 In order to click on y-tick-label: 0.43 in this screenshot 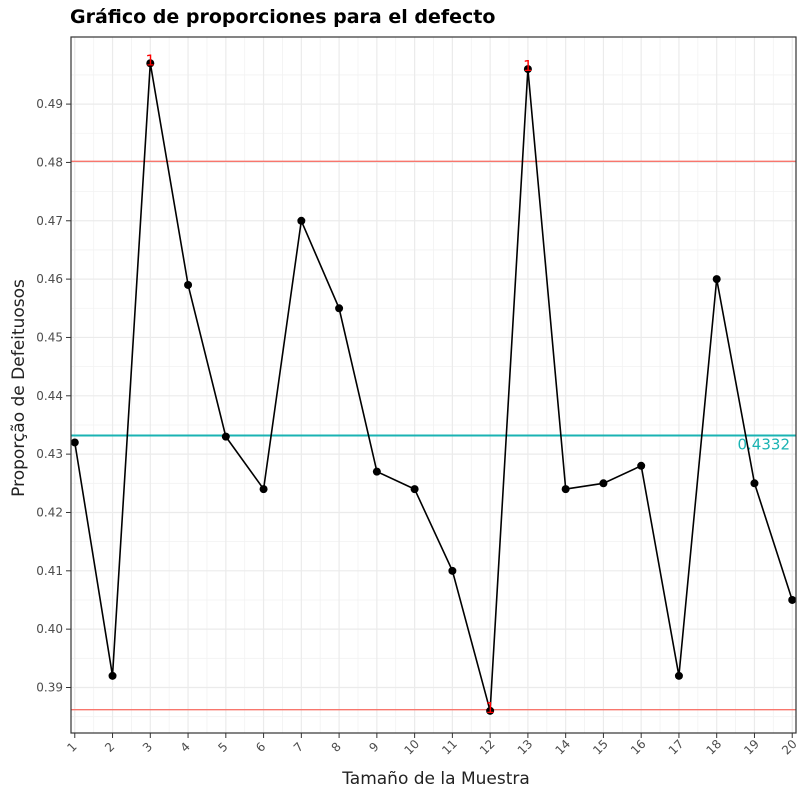, I will do `click(49, 454)`.